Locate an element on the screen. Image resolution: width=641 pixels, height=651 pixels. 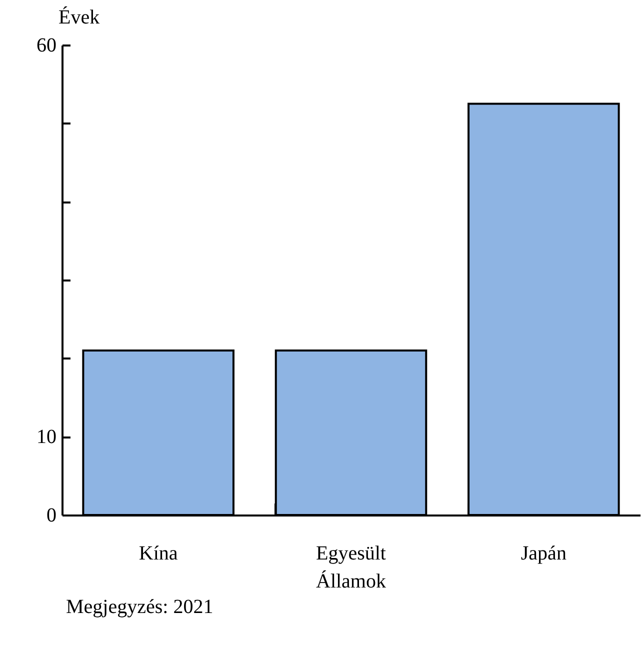
x-tick-label: Egyesült Államok is located at coordinates (351, 567).